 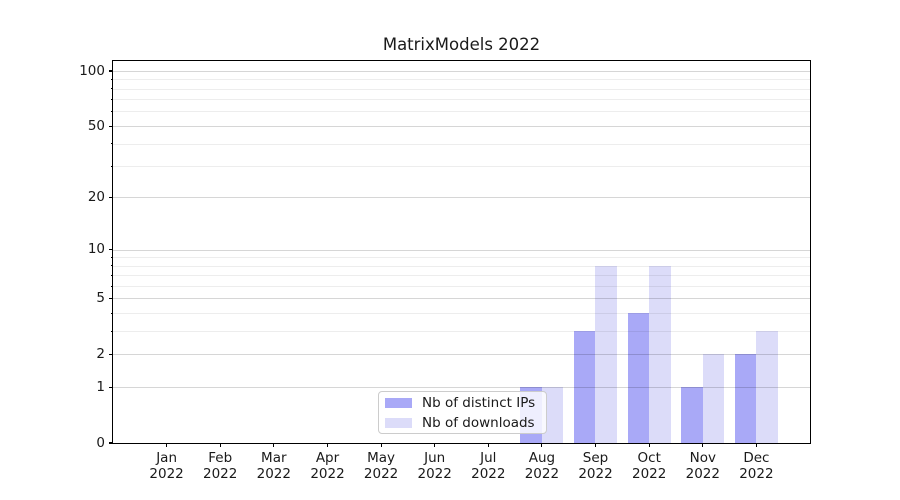 I want to click on y-axis-tick-label: 20, so click(x=96, y=197).